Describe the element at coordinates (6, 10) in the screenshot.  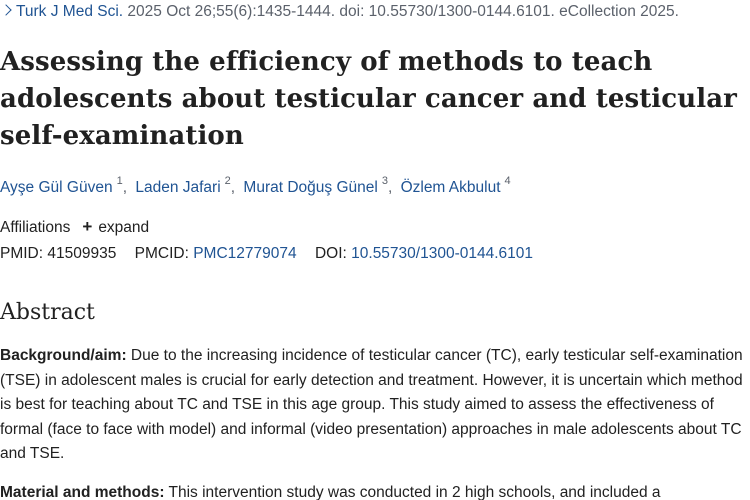
I see `chevron-right-icon` at that location.